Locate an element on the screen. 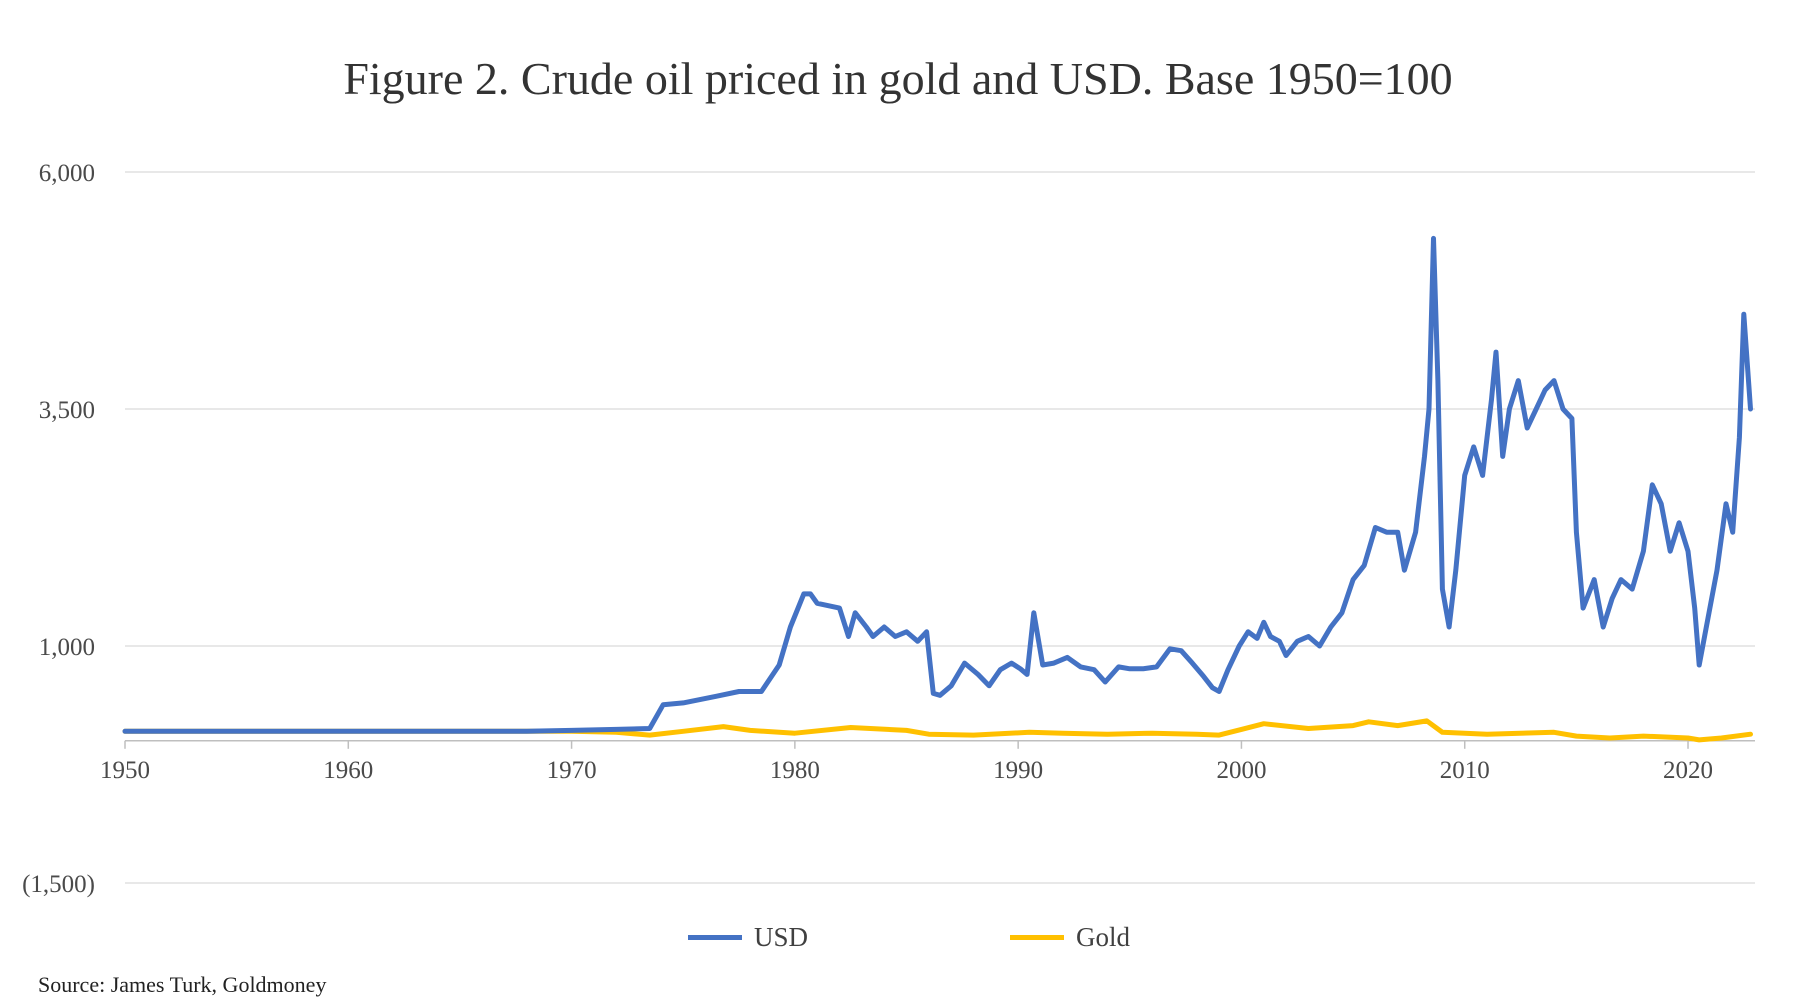 Image resolution: width=1796 pixels, height=1008 pixels. x-tick-label: 1970 is located at coordinates (572, 770).